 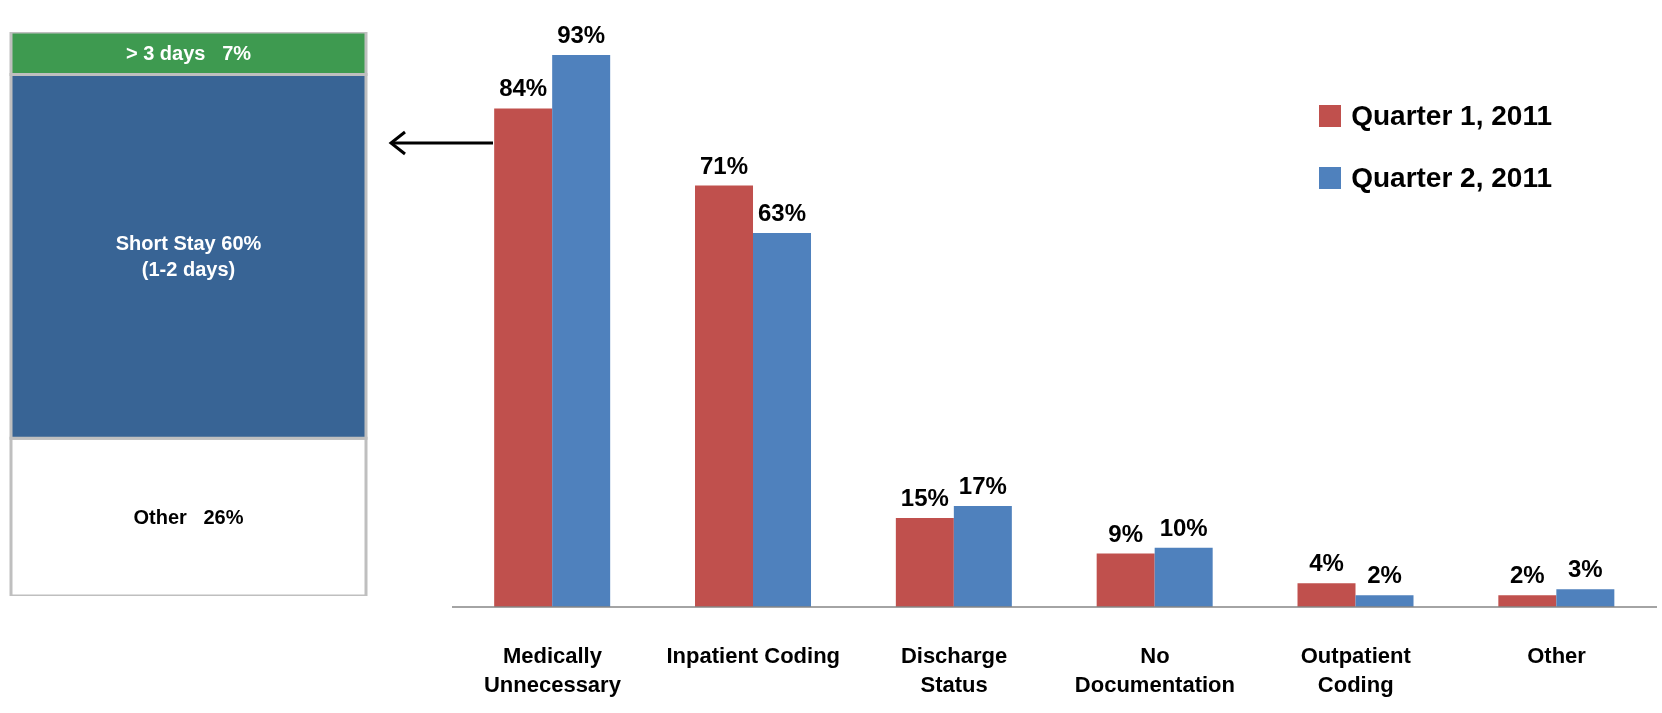 What do you see at coordinates (1356, 670) in the screenshot?
I see `x-tick-label: Outpatient Coding` at bounding box center [1356, 670].